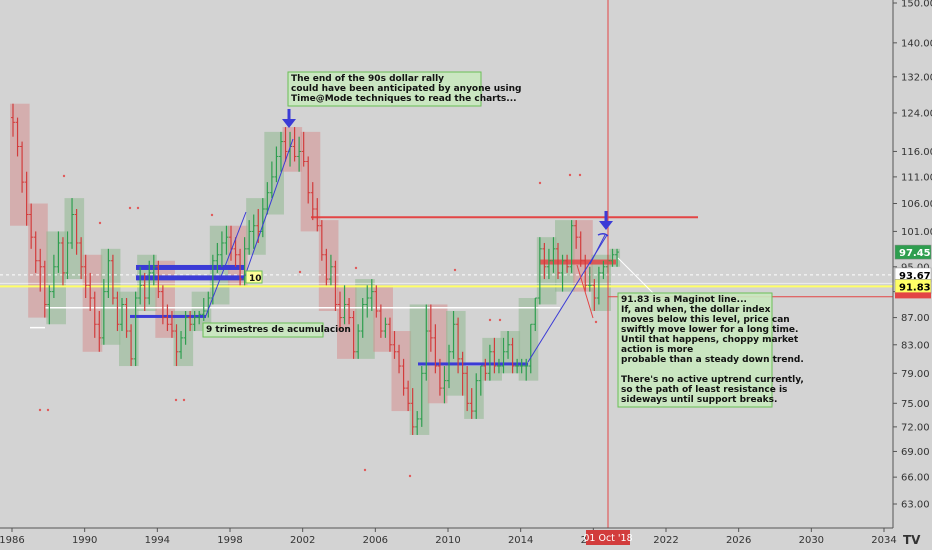 The width and height of the screenshot is (932, 550). I want to click on cursor-date-label: 01 Oct '18, so click(607, 538).